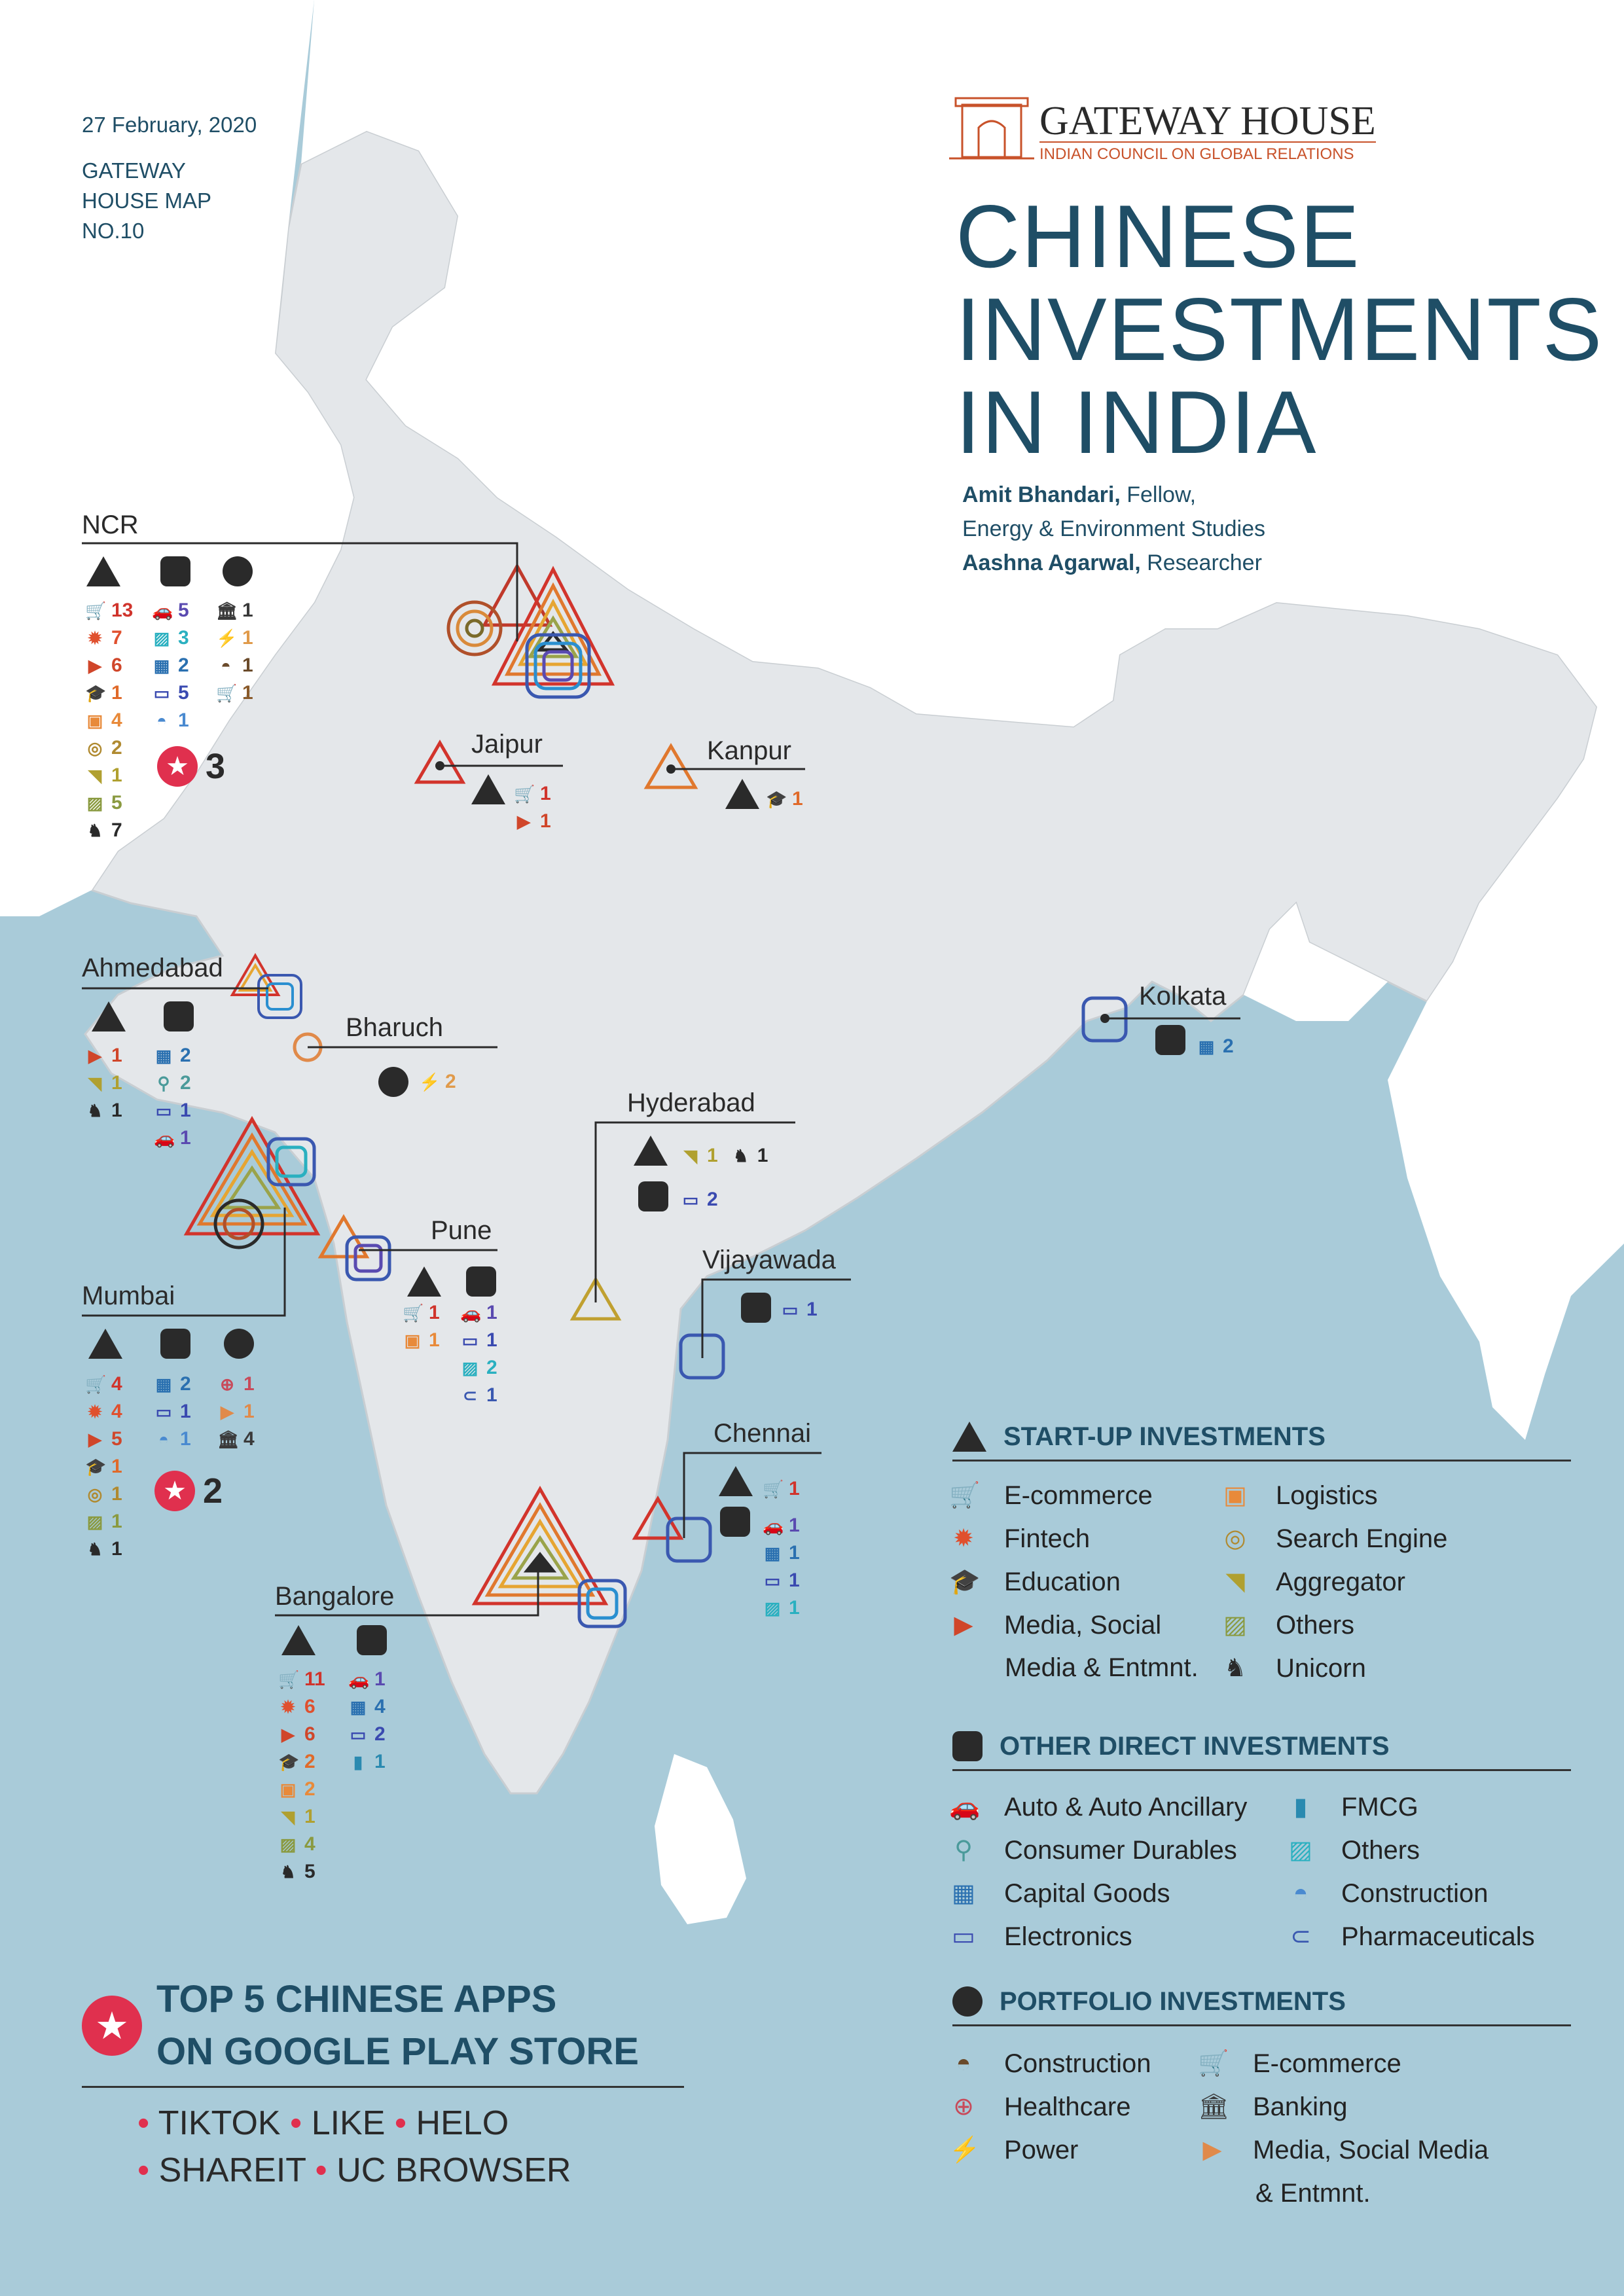 The width and height of the screenshot is (1624, 2296). What do you see at coordinates (1041, 2149) in the screenshot?
I see `legend-label: Power` at bounding box center [1041, 2149].